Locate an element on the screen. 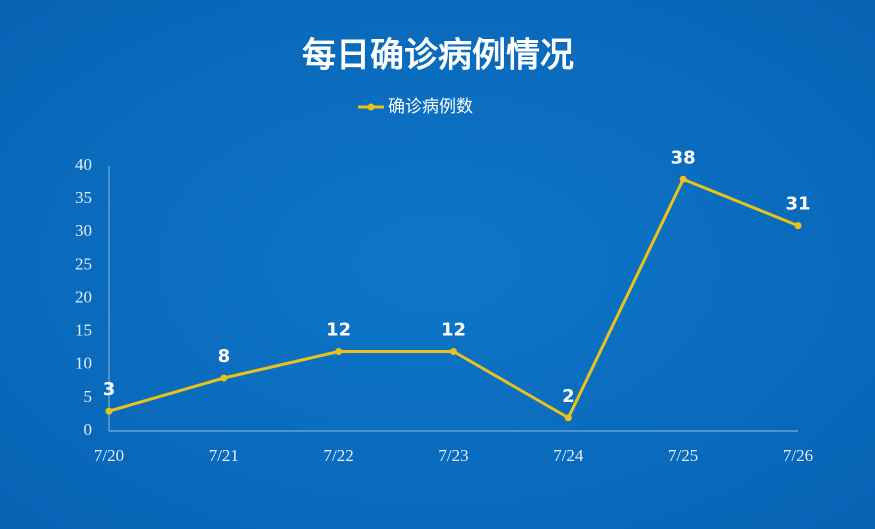 The image size is (875, 529). x-tick-label: 7/23 is located at coordinates (453, 455).